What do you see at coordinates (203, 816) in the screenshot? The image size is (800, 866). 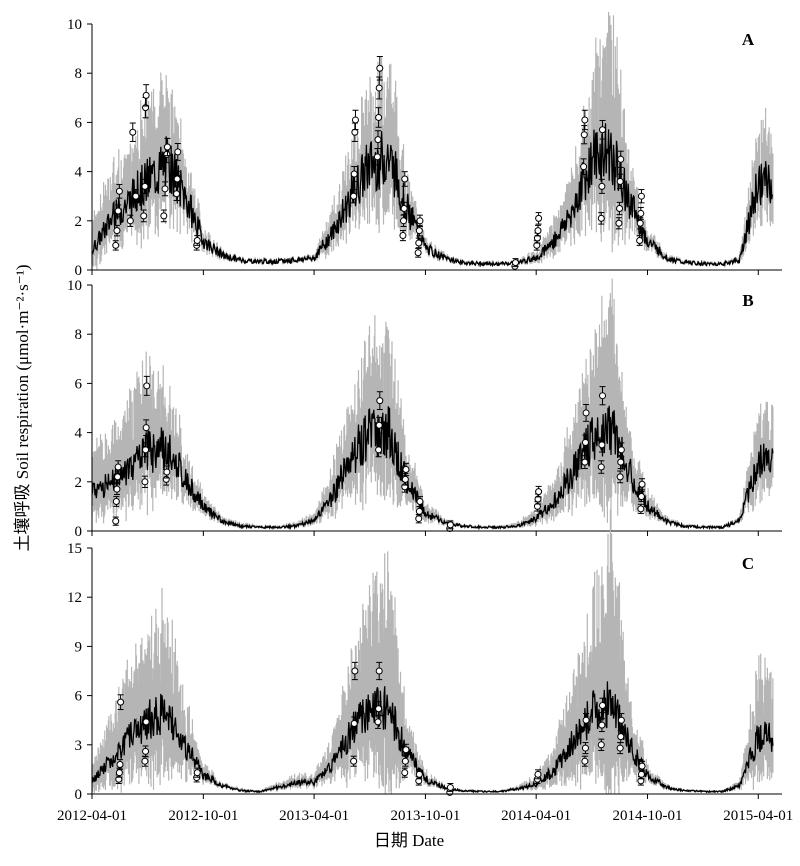 I see `x-tick-label: 2012-10-01` at bounding box center [203, 816].